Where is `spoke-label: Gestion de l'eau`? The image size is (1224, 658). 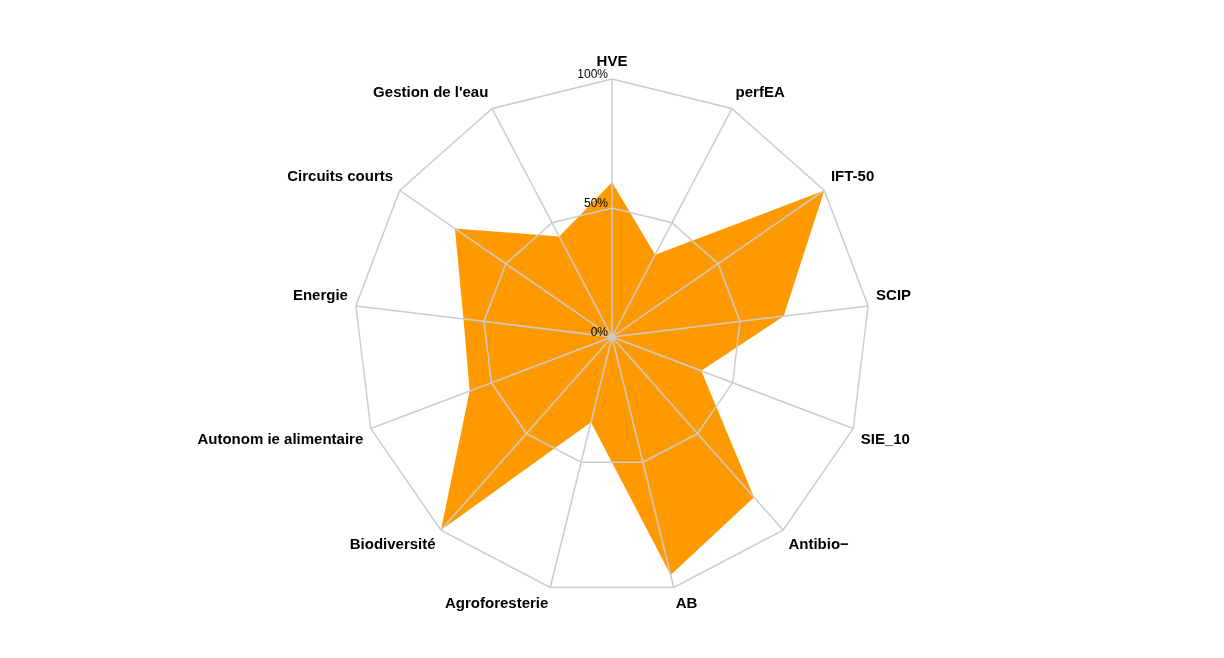 spoke-label: Gestion de l'eau is located at coordinates (431, 91).